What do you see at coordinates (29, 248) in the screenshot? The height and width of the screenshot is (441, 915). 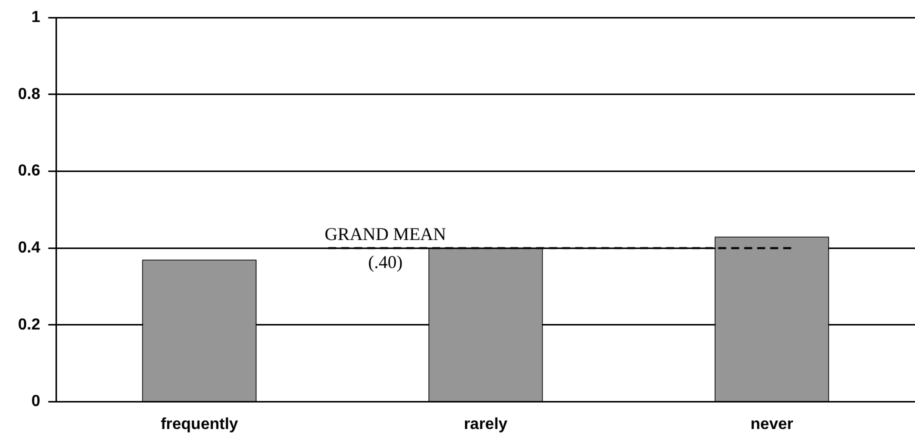 I see `y-tick-label: 0.4` at bounding box center [29, 248].